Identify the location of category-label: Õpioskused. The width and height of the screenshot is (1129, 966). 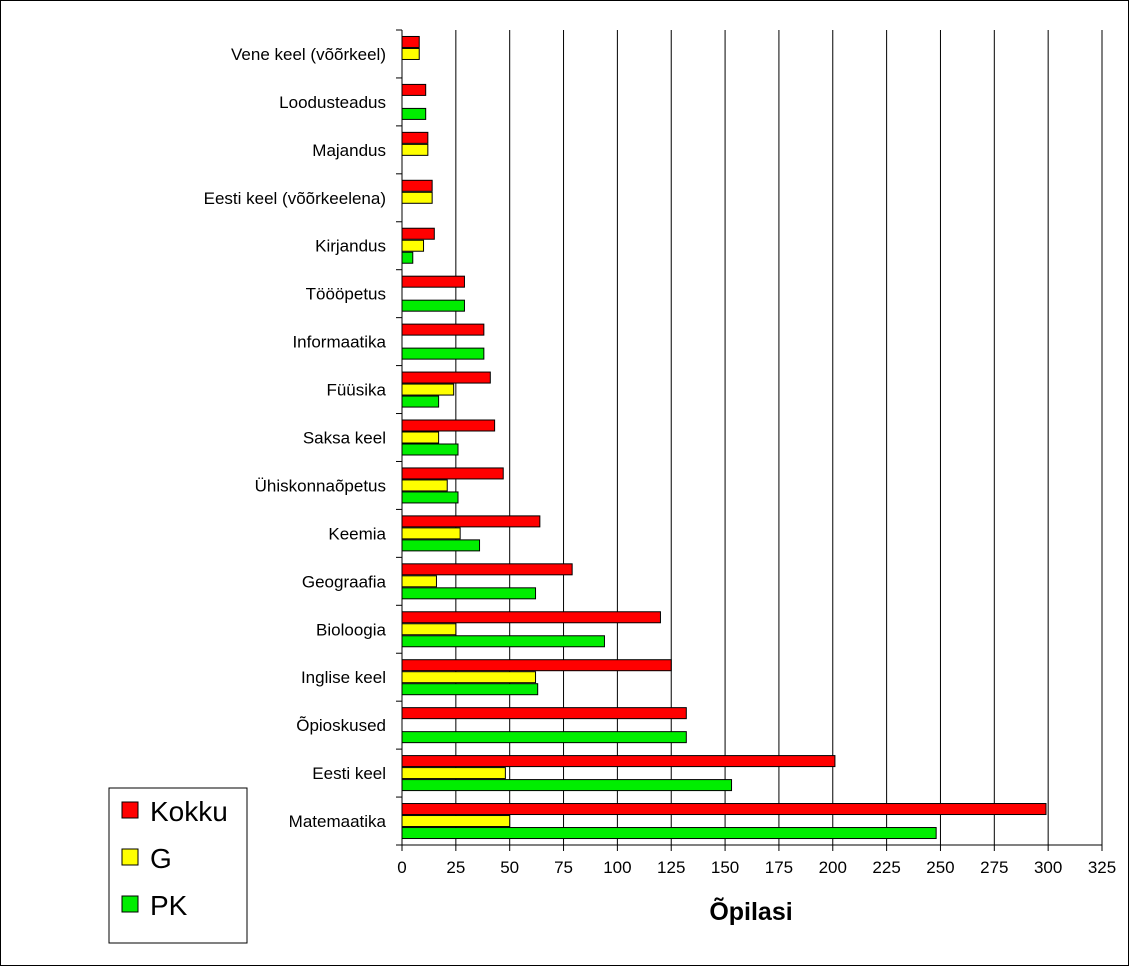
(341, 725).